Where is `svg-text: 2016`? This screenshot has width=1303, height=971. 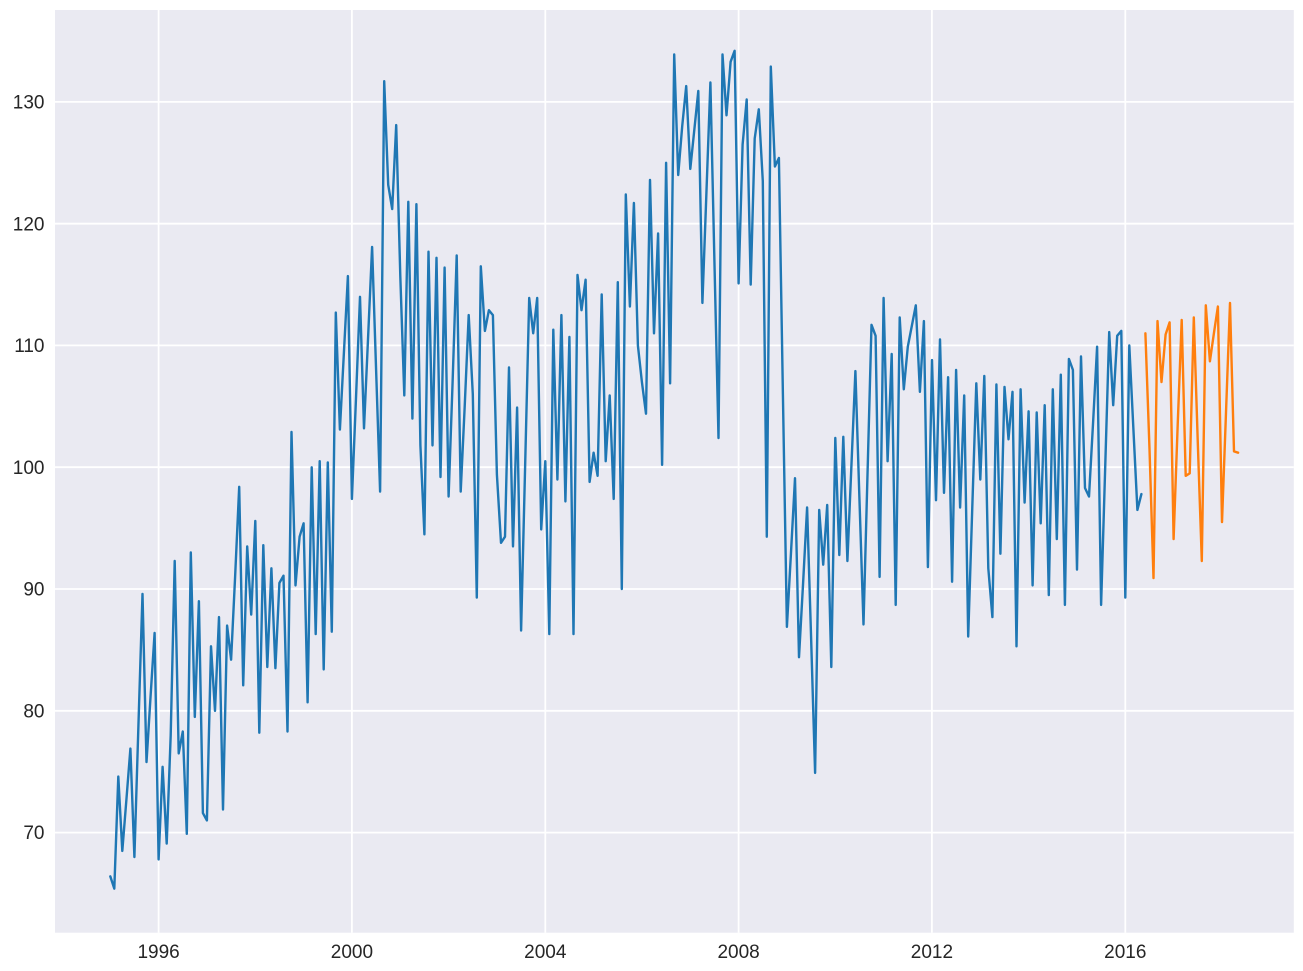
svg-text: 2016 is located at coordinates (1125, 952).